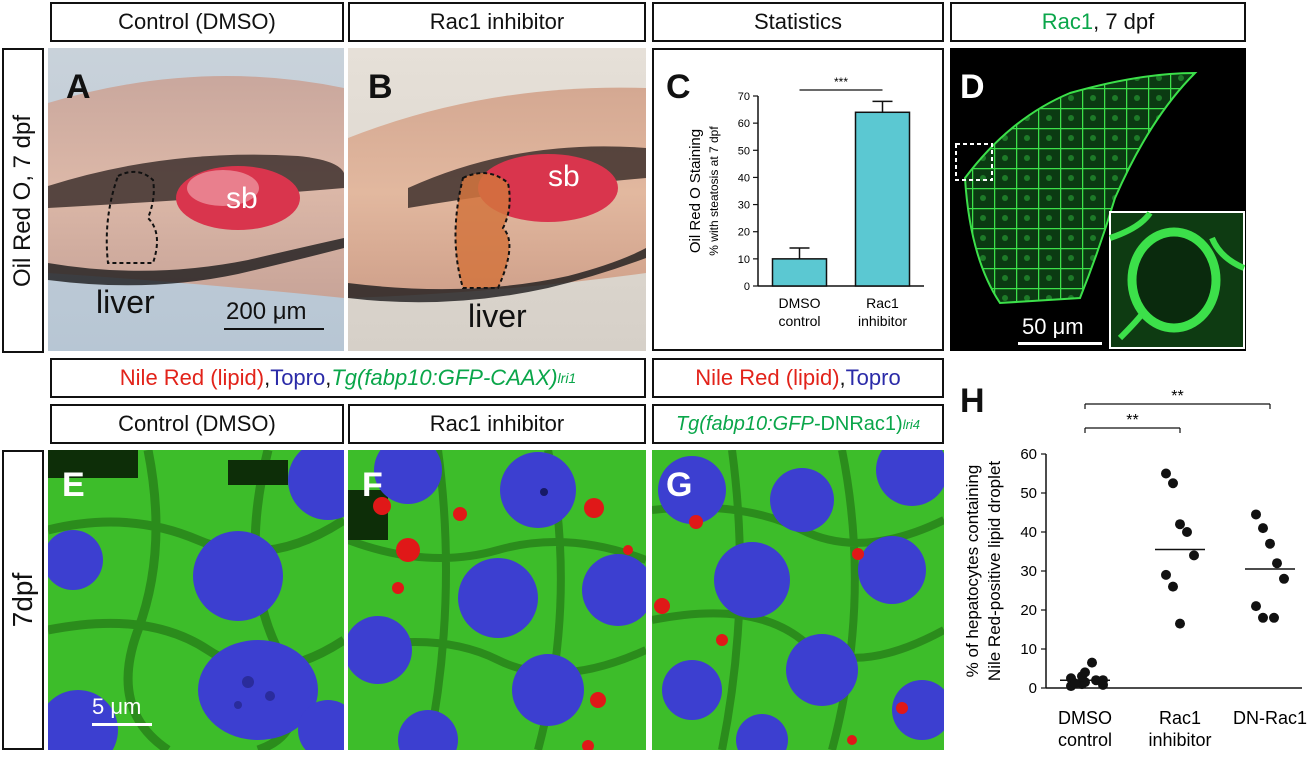 The height and width of the screenshot is (759, 1312). I want to click on header-control-label: Control (DMSO), so click(197, 21).